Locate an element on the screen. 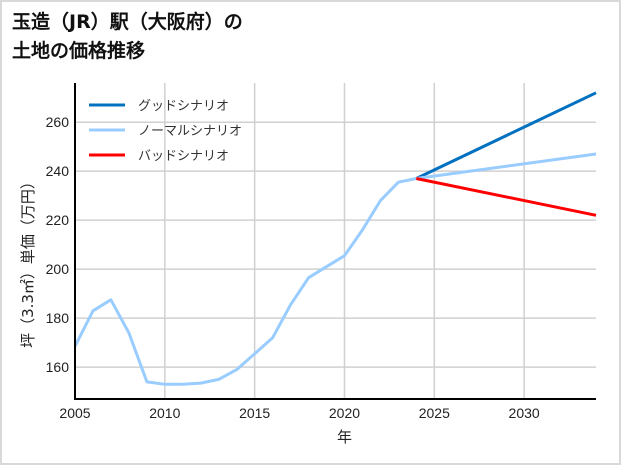  x-tick-label: 2010 is located at coordinates (164, 413).